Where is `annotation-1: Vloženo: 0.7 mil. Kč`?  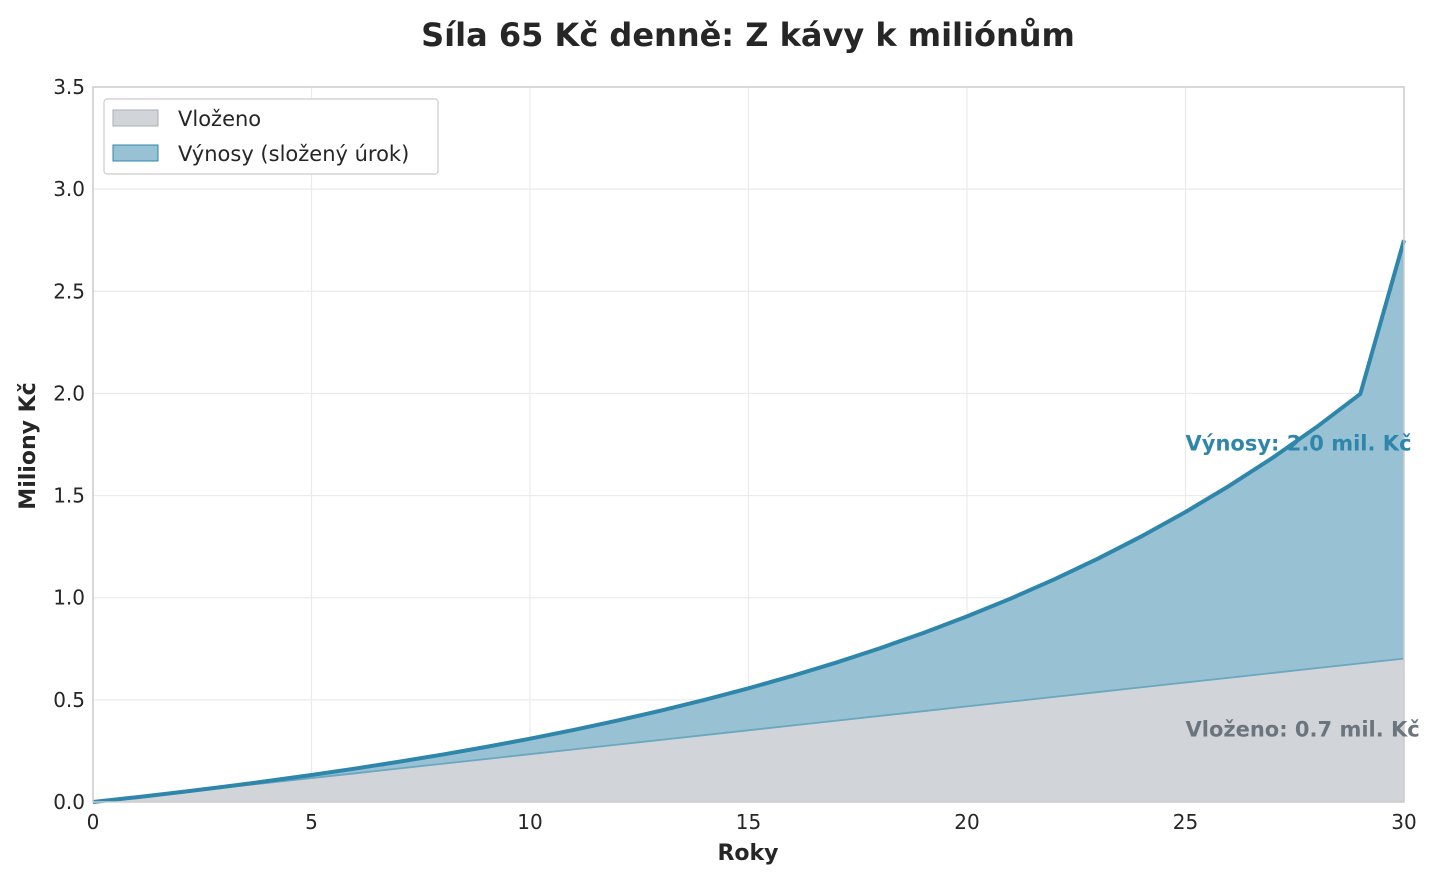 annotation-1: Vloženo: 0.7 mil. Kč is located at coordinates (1303, 730).